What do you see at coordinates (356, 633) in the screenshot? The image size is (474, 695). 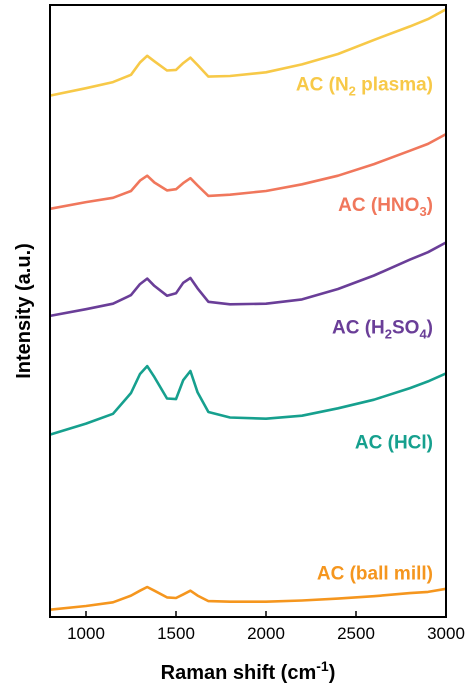 I see `x-tick-label: 2500` at bounding box center [356, 633].